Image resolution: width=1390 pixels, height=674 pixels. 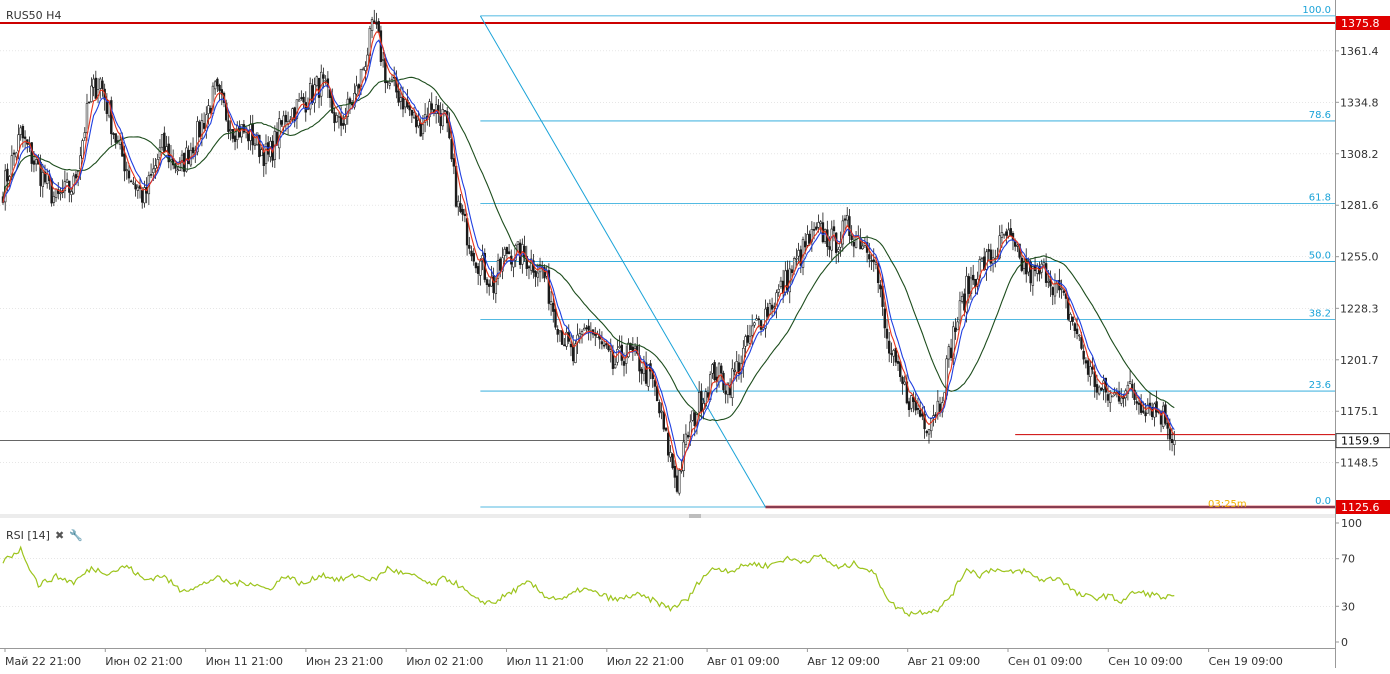 What do you see at coordinates (1359, 257) in the screenshot?
I see `price-tick-label: 1255.0` at bounding box center [1359, 257].